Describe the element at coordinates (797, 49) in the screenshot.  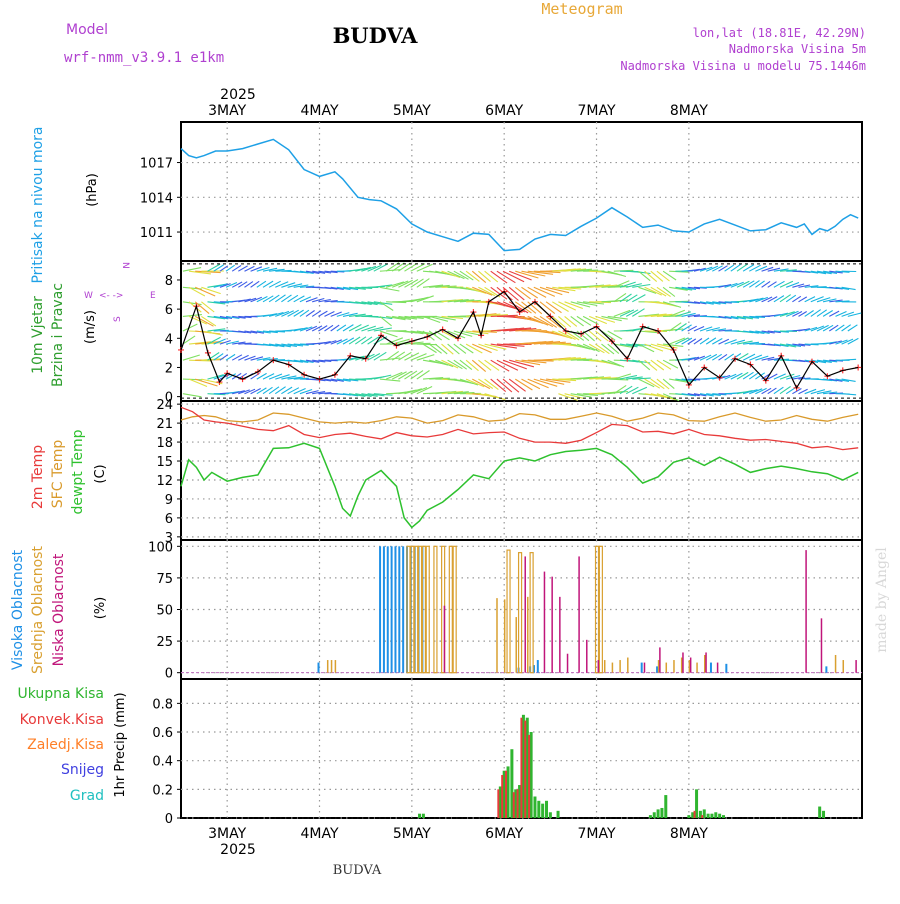
I see `elevation-label: Nadmorska Visina 5m` at that location.